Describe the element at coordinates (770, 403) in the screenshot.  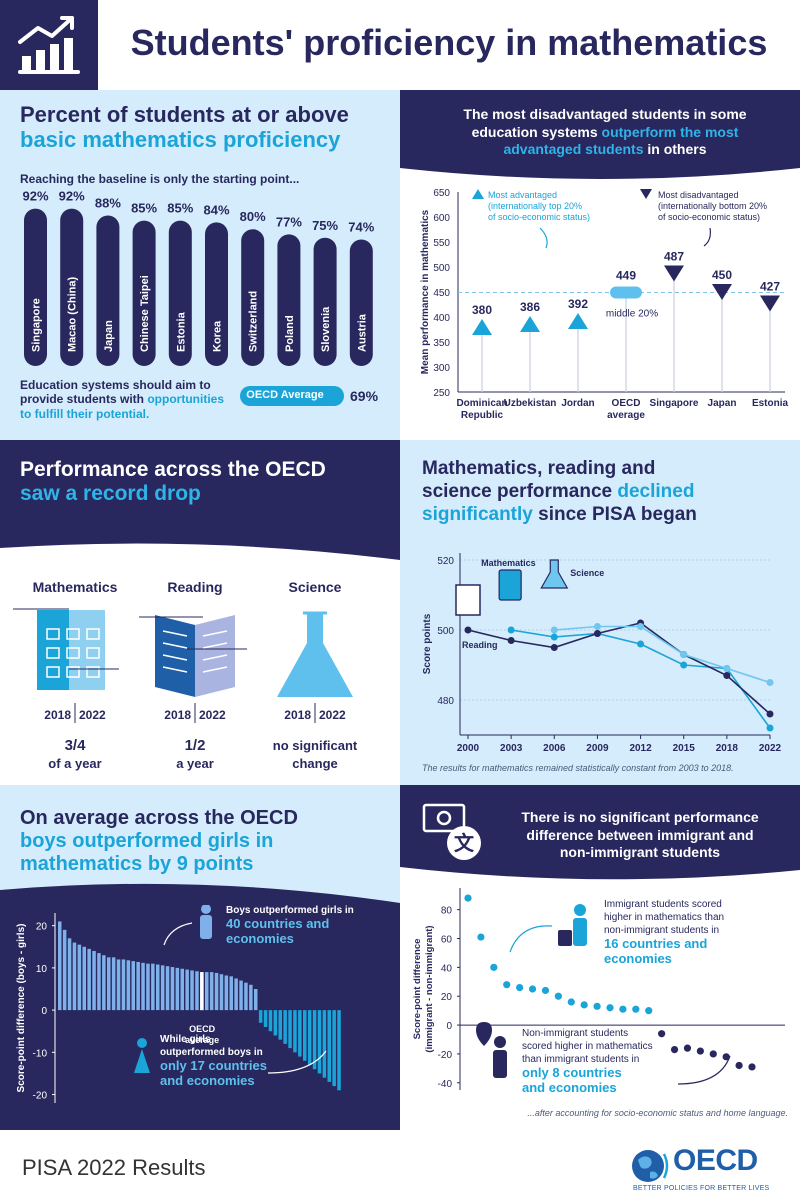
I see `x-category-label: Estonia` at that location.